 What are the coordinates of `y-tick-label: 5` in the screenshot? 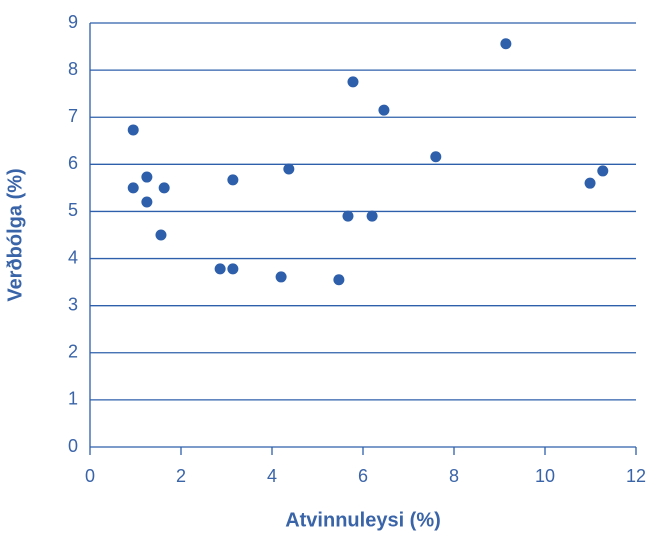 It's located at (73, 210).